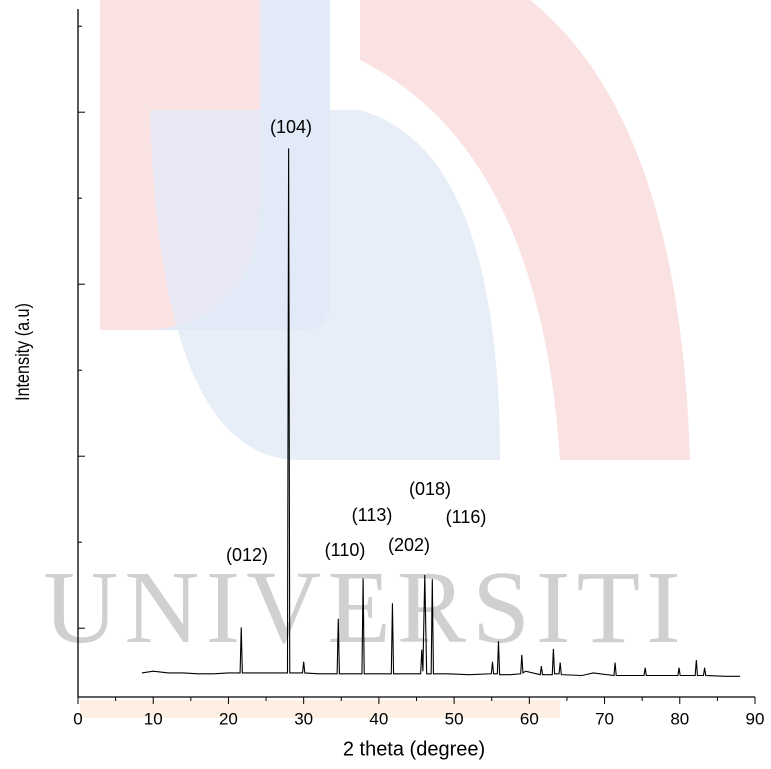 Image resolution: width=771 pixels, height=769 pixels. I want to click on peak-label: (110), so click(345, 550).